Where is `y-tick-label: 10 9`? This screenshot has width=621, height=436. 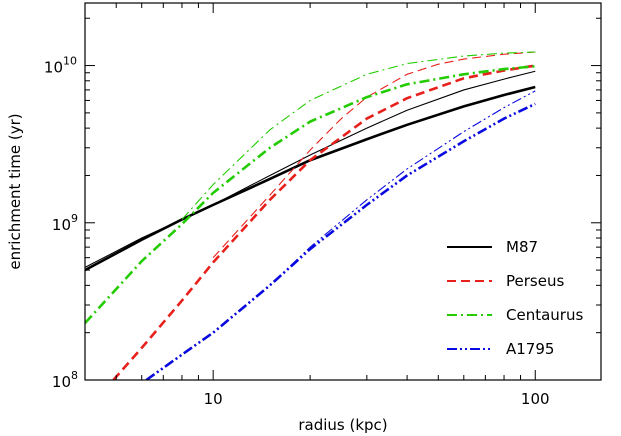 y-tick-label: 10 9 is located at coordinates (65, 223).